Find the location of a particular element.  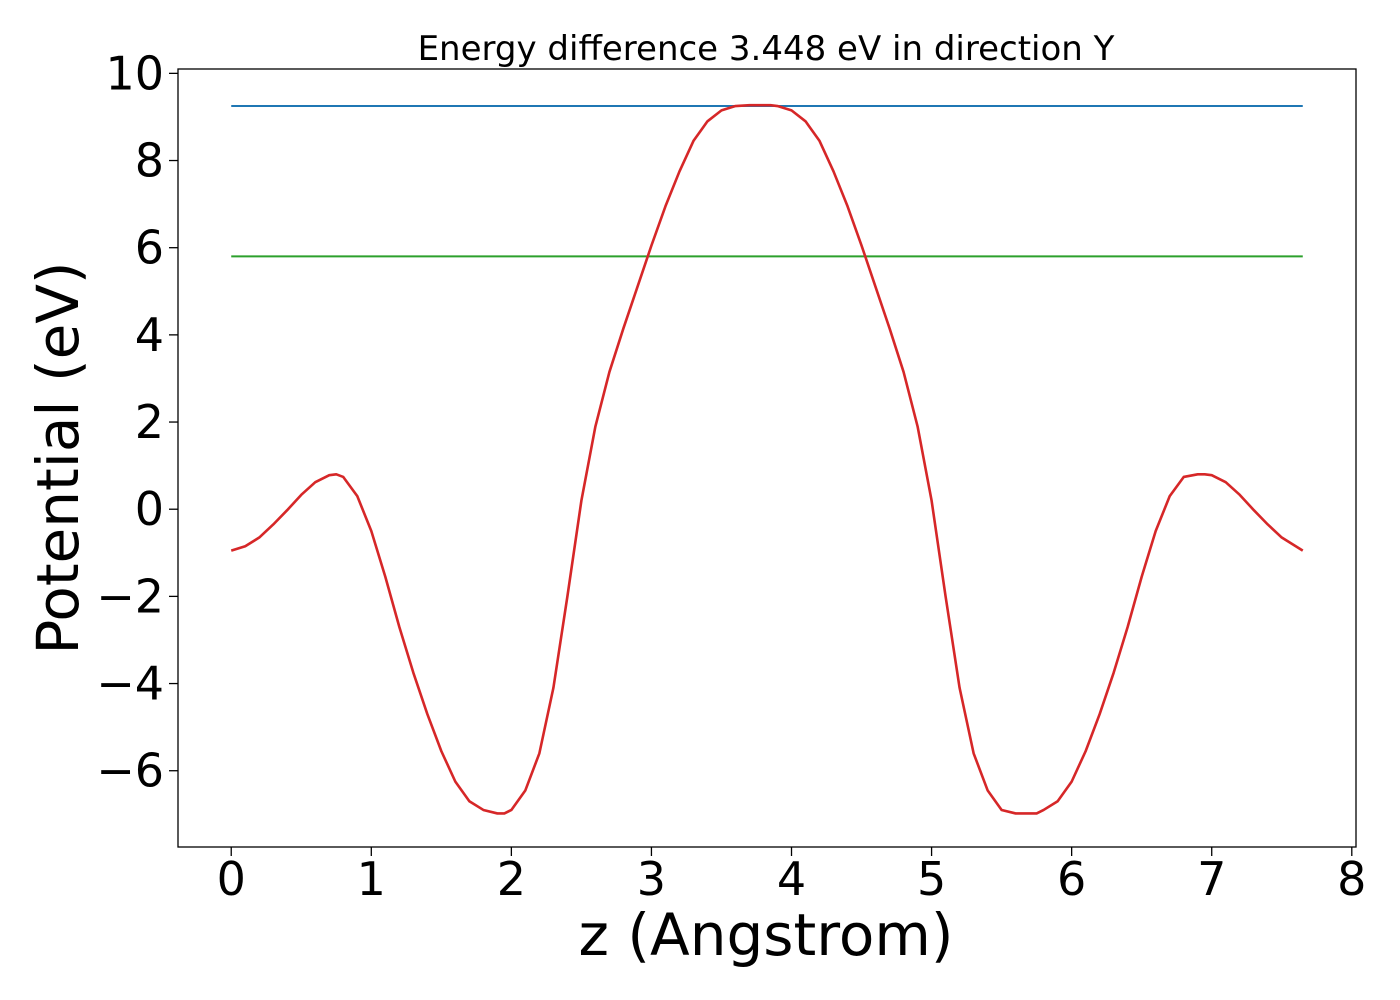

y-tick-label: 10 is located at coordinates (134, 73).